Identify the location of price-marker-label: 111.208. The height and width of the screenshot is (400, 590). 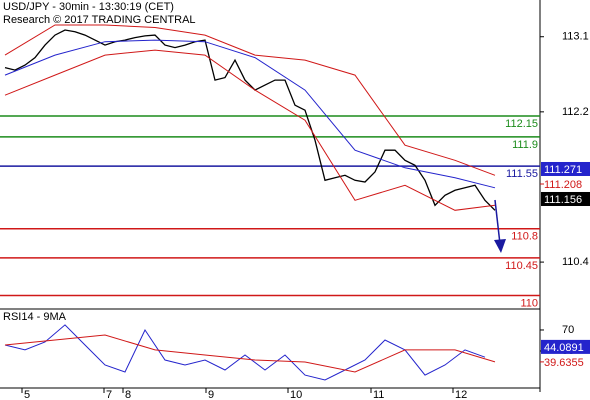
(563, 185).